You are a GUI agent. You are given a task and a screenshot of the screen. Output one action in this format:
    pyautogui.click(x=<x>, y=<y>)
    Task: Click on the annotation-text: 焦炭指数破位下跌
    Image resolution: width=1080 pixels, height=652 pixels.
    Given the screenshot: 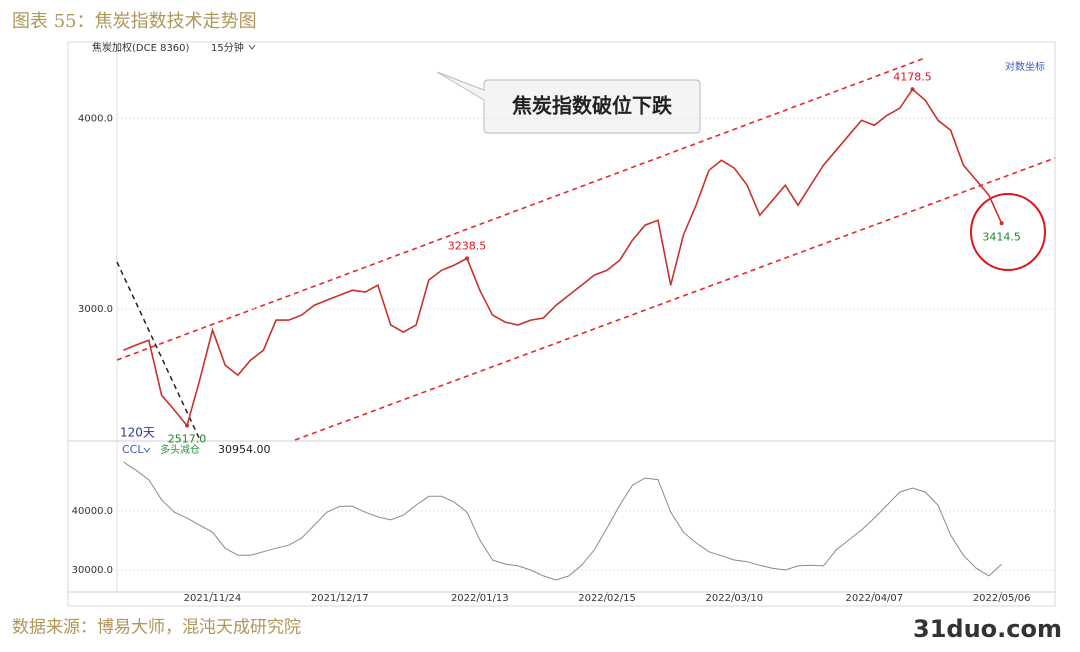 What is the action you would take?
    pyautogui.click(x=592, y=106)
    